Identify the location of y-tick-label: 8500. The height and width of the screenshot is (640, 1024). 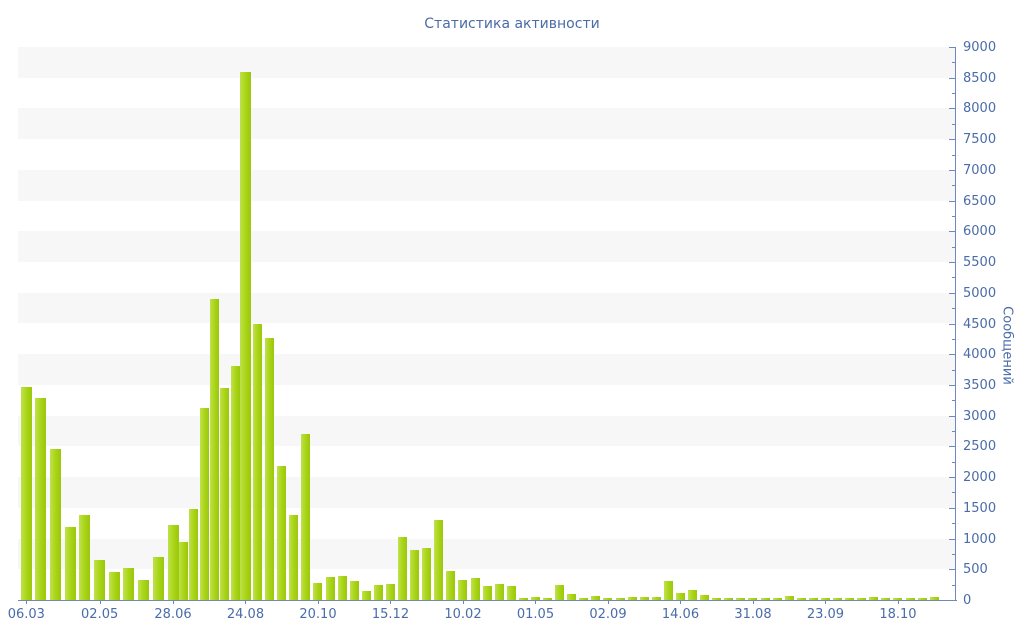
(980, 78).